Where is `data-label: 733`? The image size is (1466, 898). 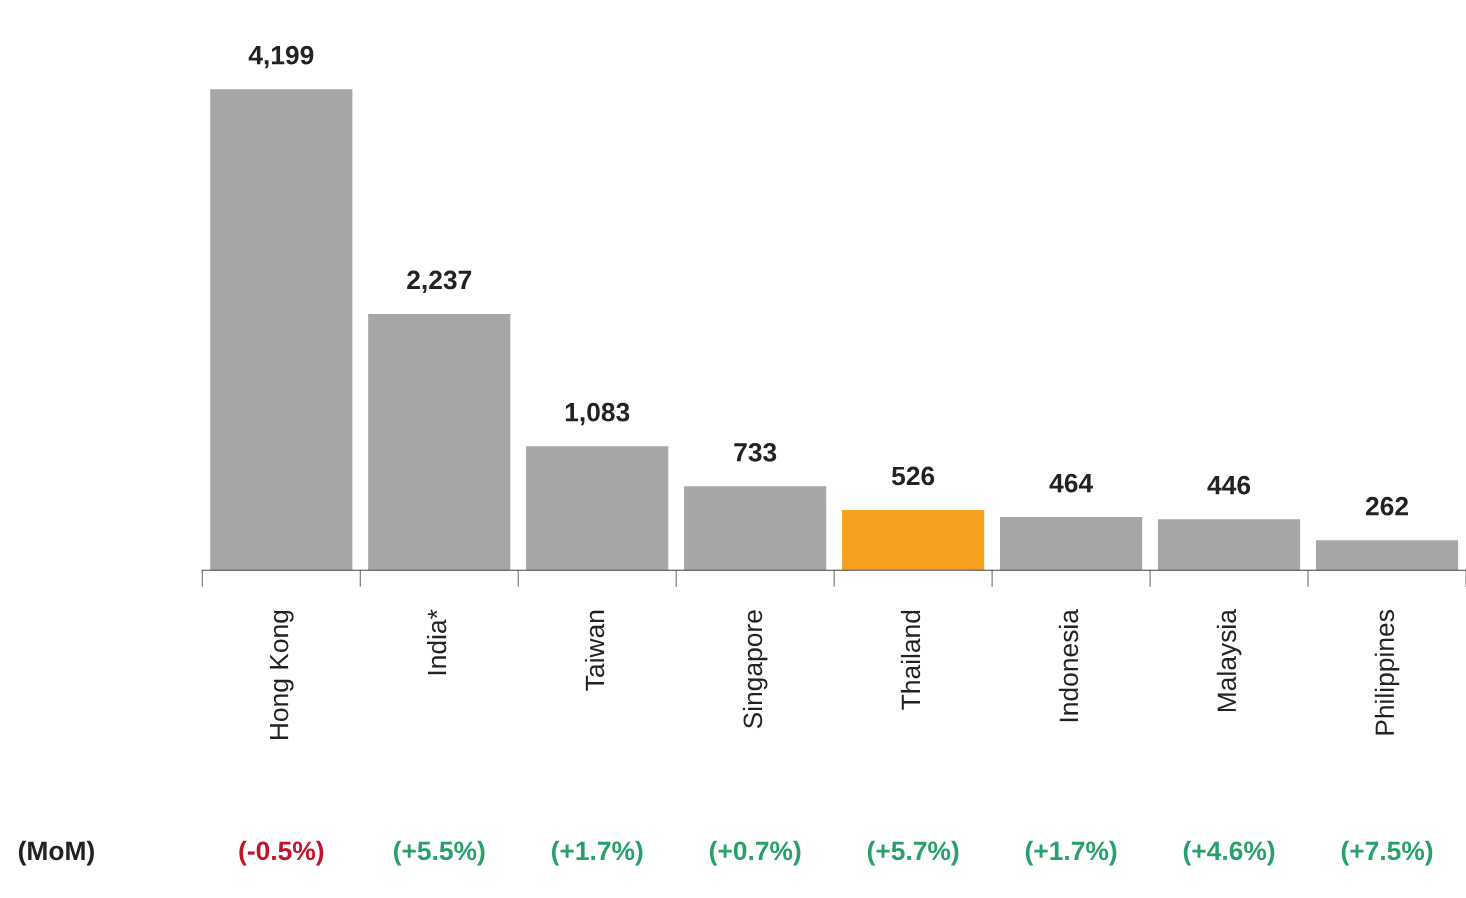 data-label: 733 is located at coordinates (755, 452).